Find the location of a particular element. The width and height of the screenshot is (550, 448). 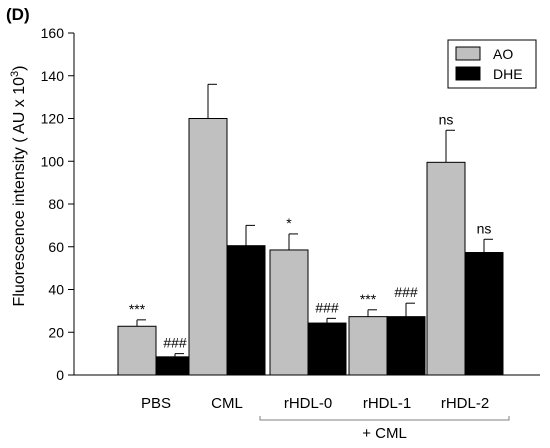

y-tick-label: 160 is located at coordinates (53, 33).